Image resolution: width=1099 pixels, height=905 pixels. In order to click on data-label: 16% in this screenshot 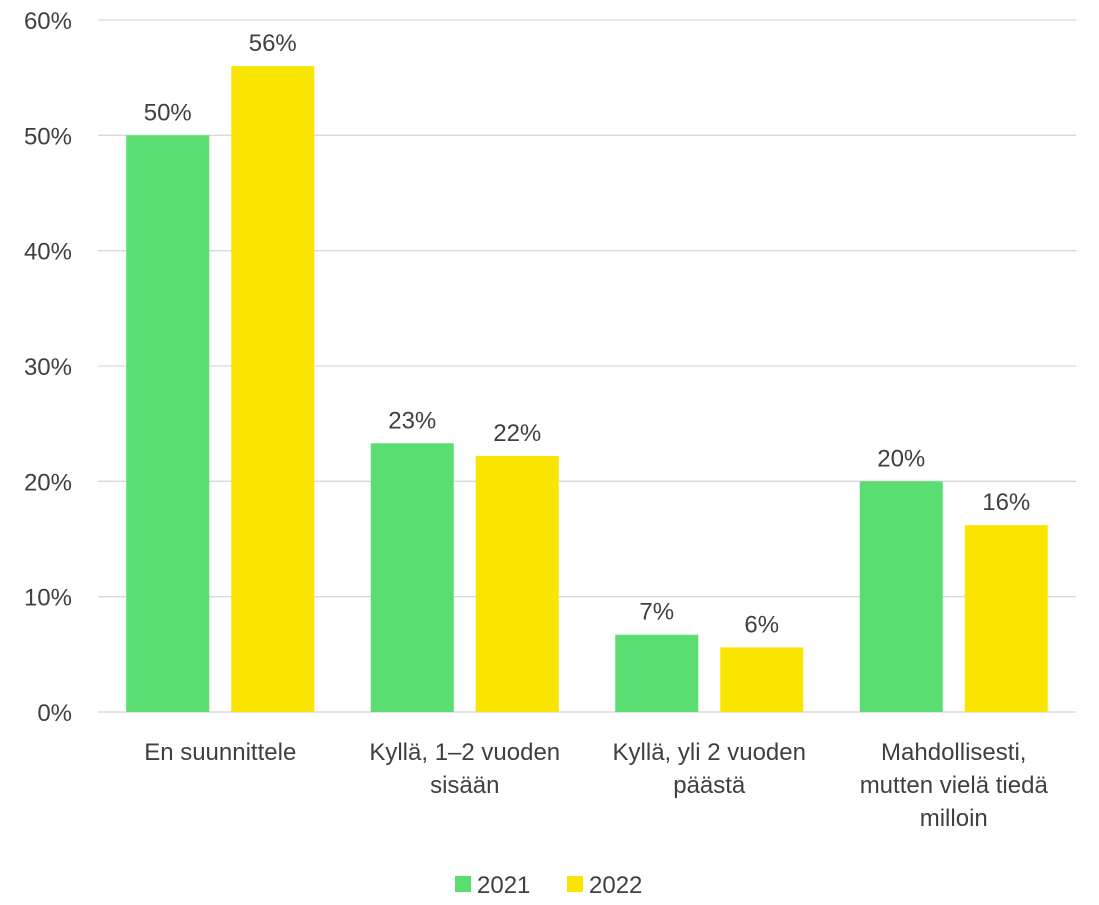, I will do `click(1006, 502)`.